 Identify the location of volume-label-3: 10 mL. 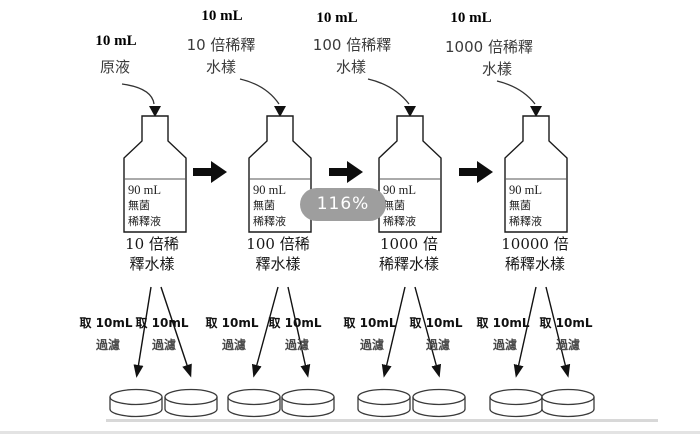
(337, 18).